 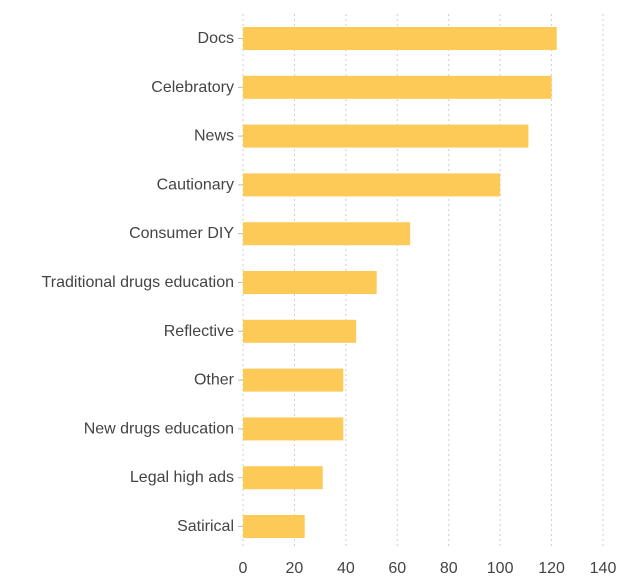 I want to click on bar-news, so click(x=386, y=136).